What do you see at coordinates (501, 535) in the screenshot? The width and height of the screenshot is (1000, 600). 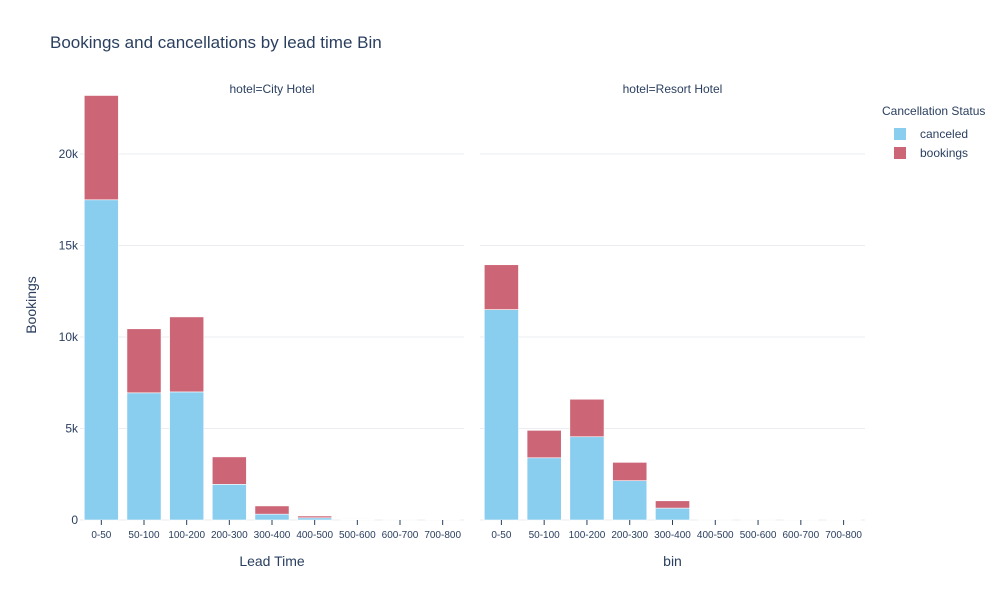 I see `x-tick-label-1-0: 0-50` at bounding box center [501, 535].